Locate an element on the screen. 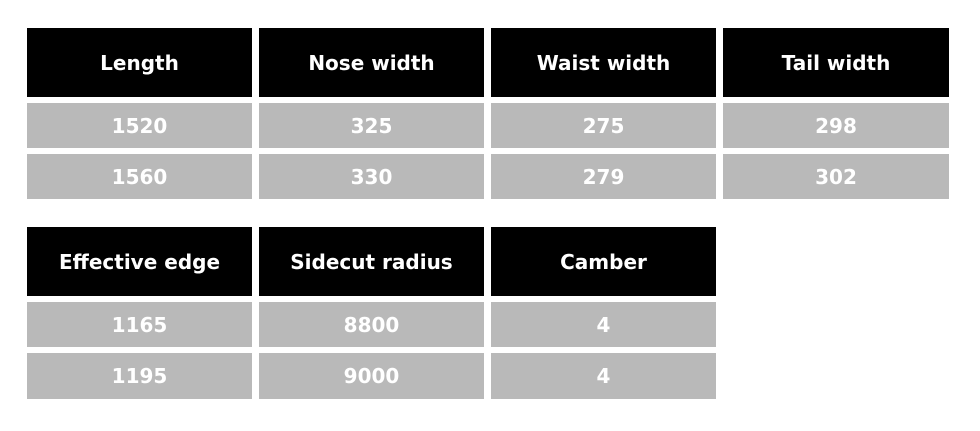  header-camber: Camber is located at coordinates (603, 261).